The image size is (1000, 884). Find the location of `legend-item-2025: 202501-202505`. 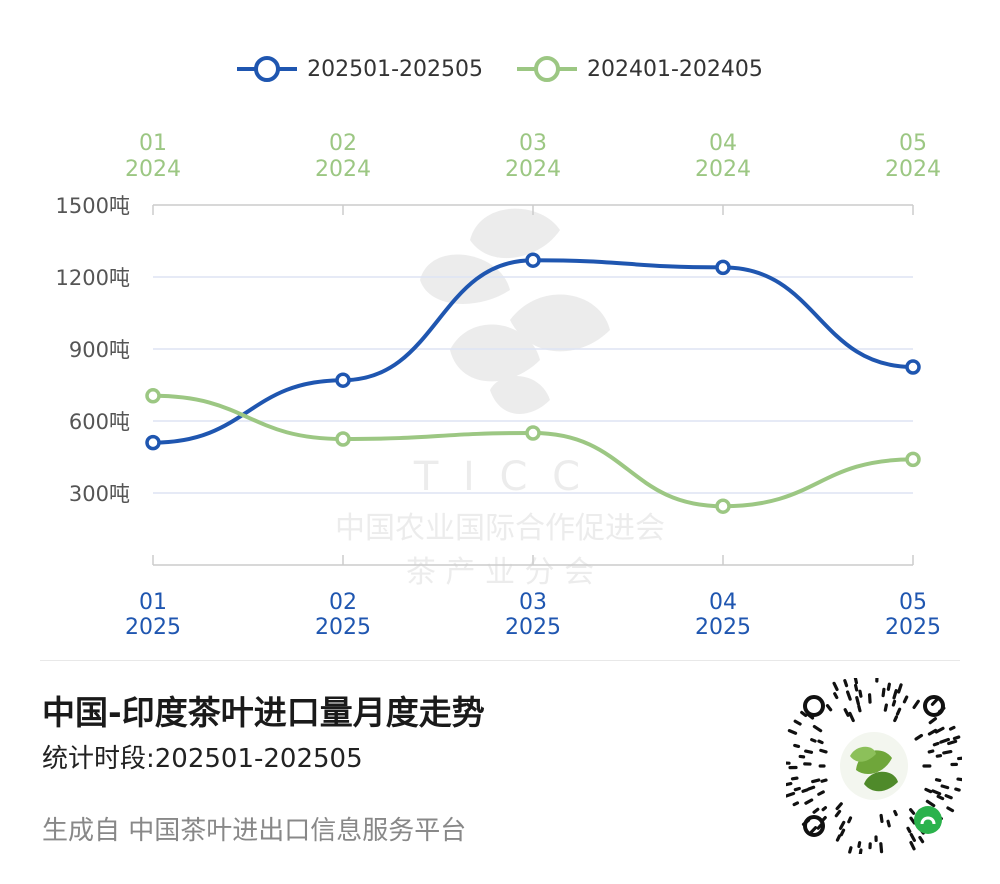

legend-item-2025: 202501-202505 is located at coordinates (360, 69).